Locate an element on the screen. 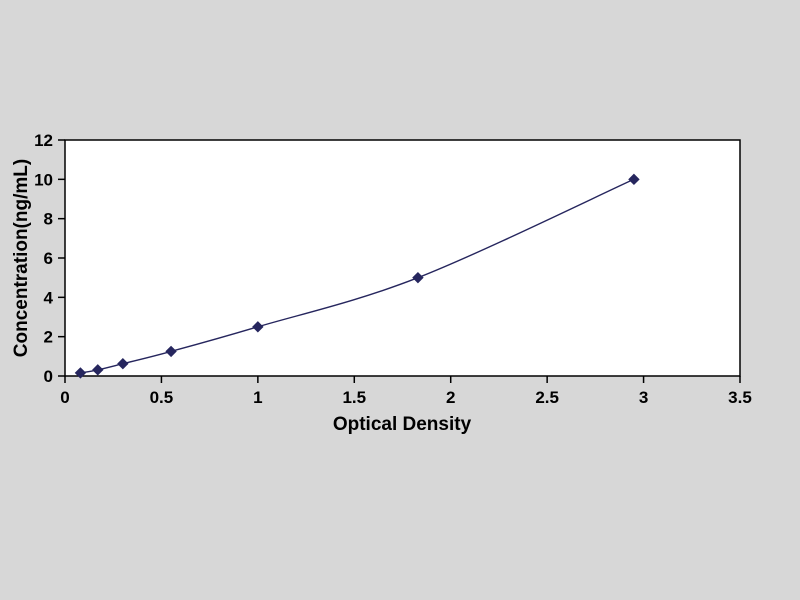 This screenshot has height=600, width=800. x-tick-label: 2 is located at coordinates (450, 397).